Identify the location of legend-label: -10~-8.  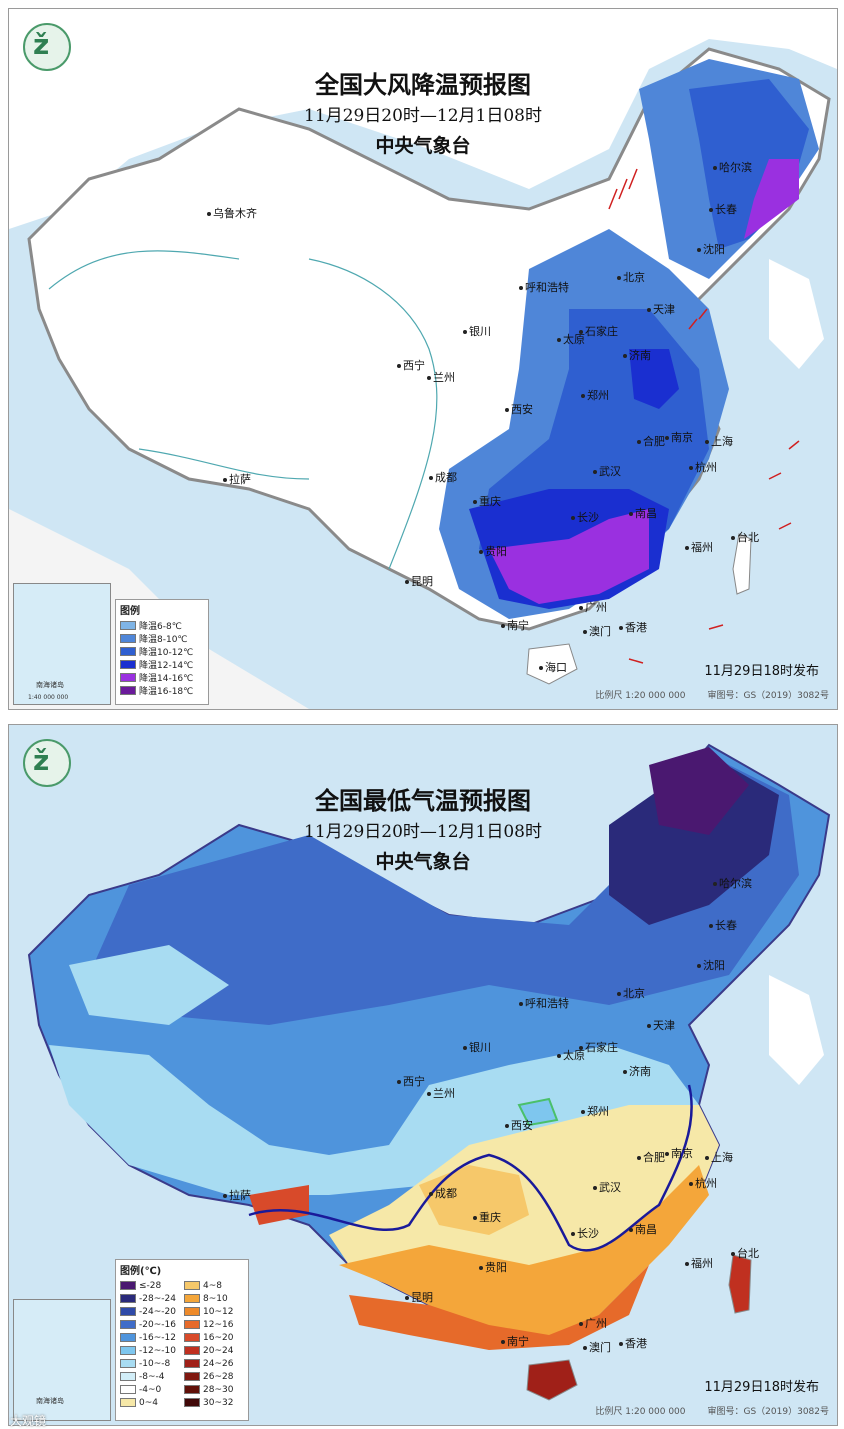
(155, 1363).